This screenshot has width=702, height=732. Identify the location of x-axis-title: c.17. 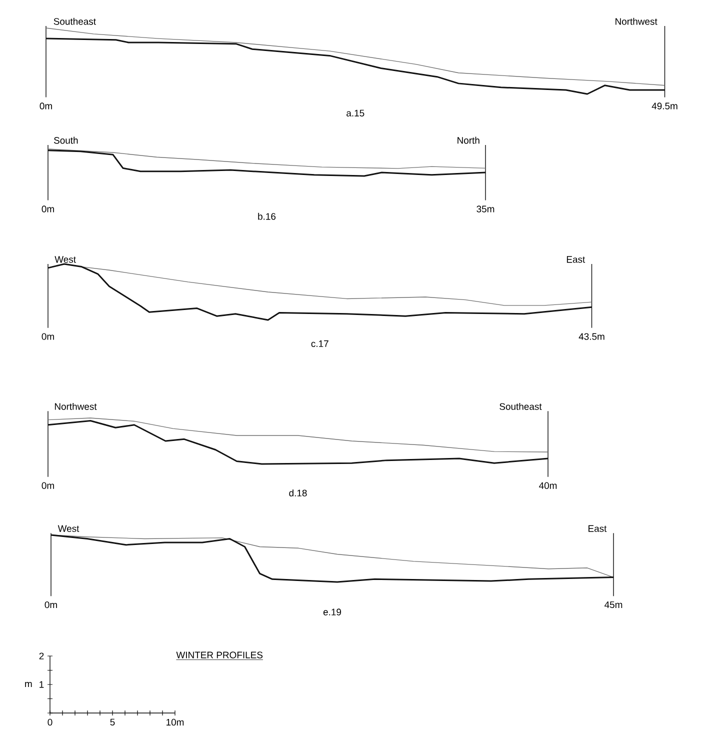
(319, 344).